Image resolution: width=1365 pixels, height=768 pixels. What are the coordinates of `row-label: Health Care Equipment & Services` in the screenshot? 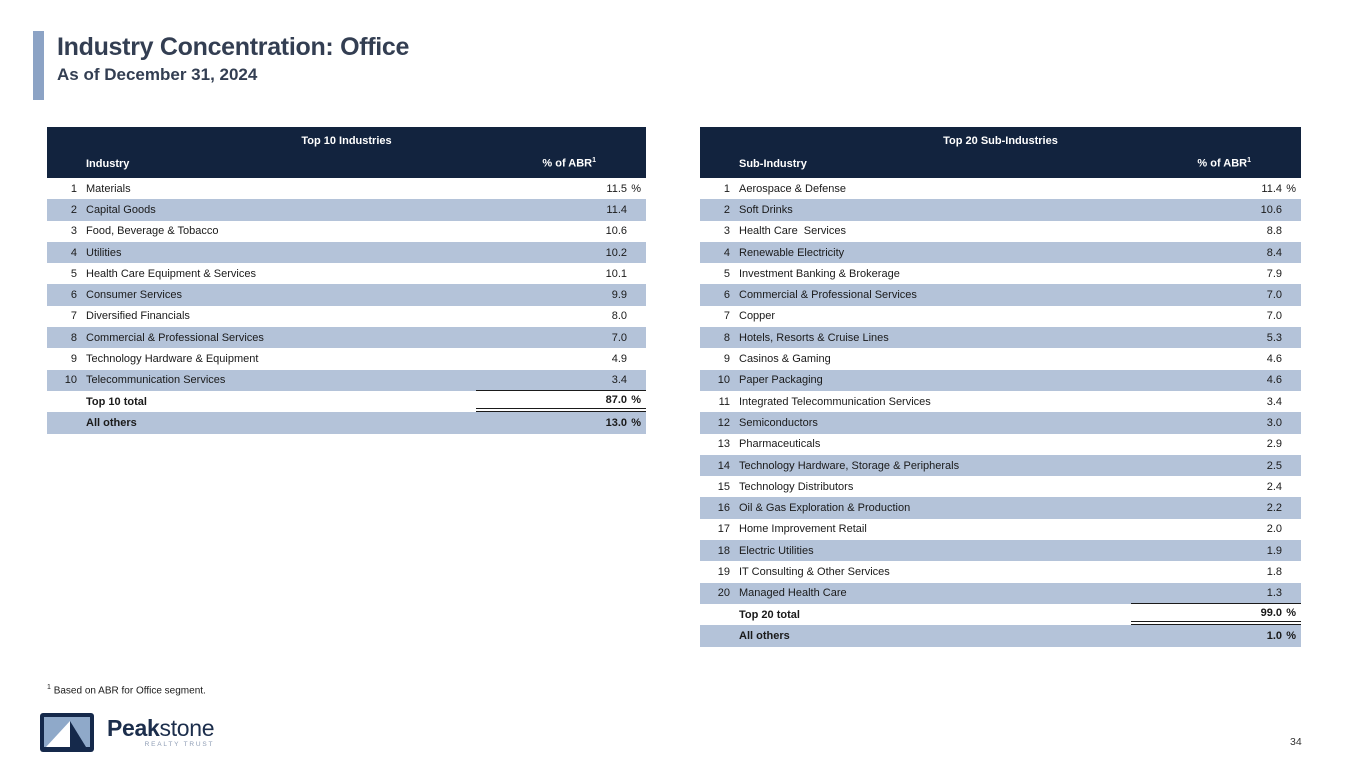 It's located at (171, 273).